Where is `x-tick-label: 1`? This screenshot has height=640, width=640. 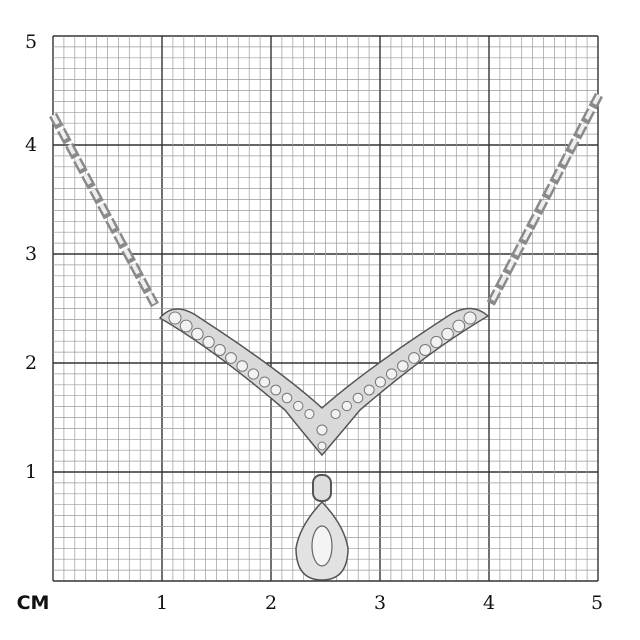
x-tick-label: 1 is located at coordinates (162, 603).